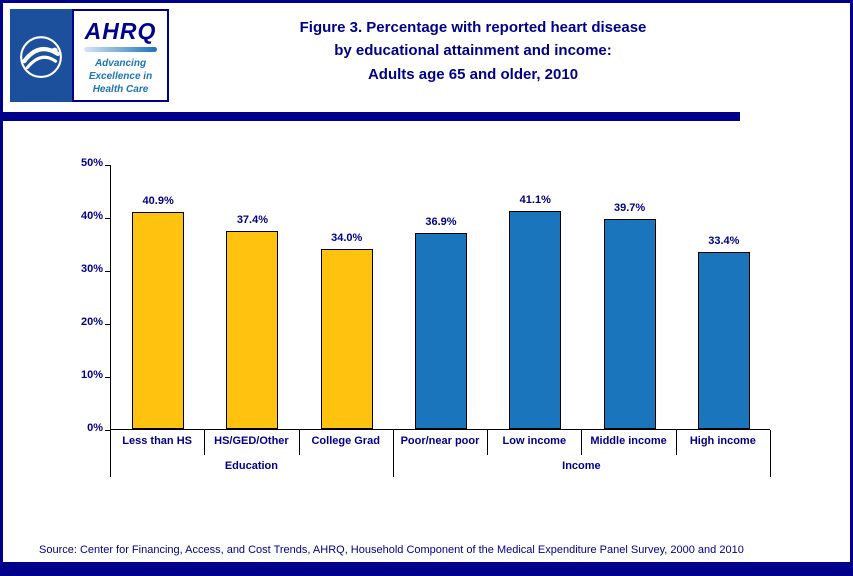  Describe the element at coordinates (120, 63) in the screenshot. I see `ahrq-tagline-line: Advancing` at that location.